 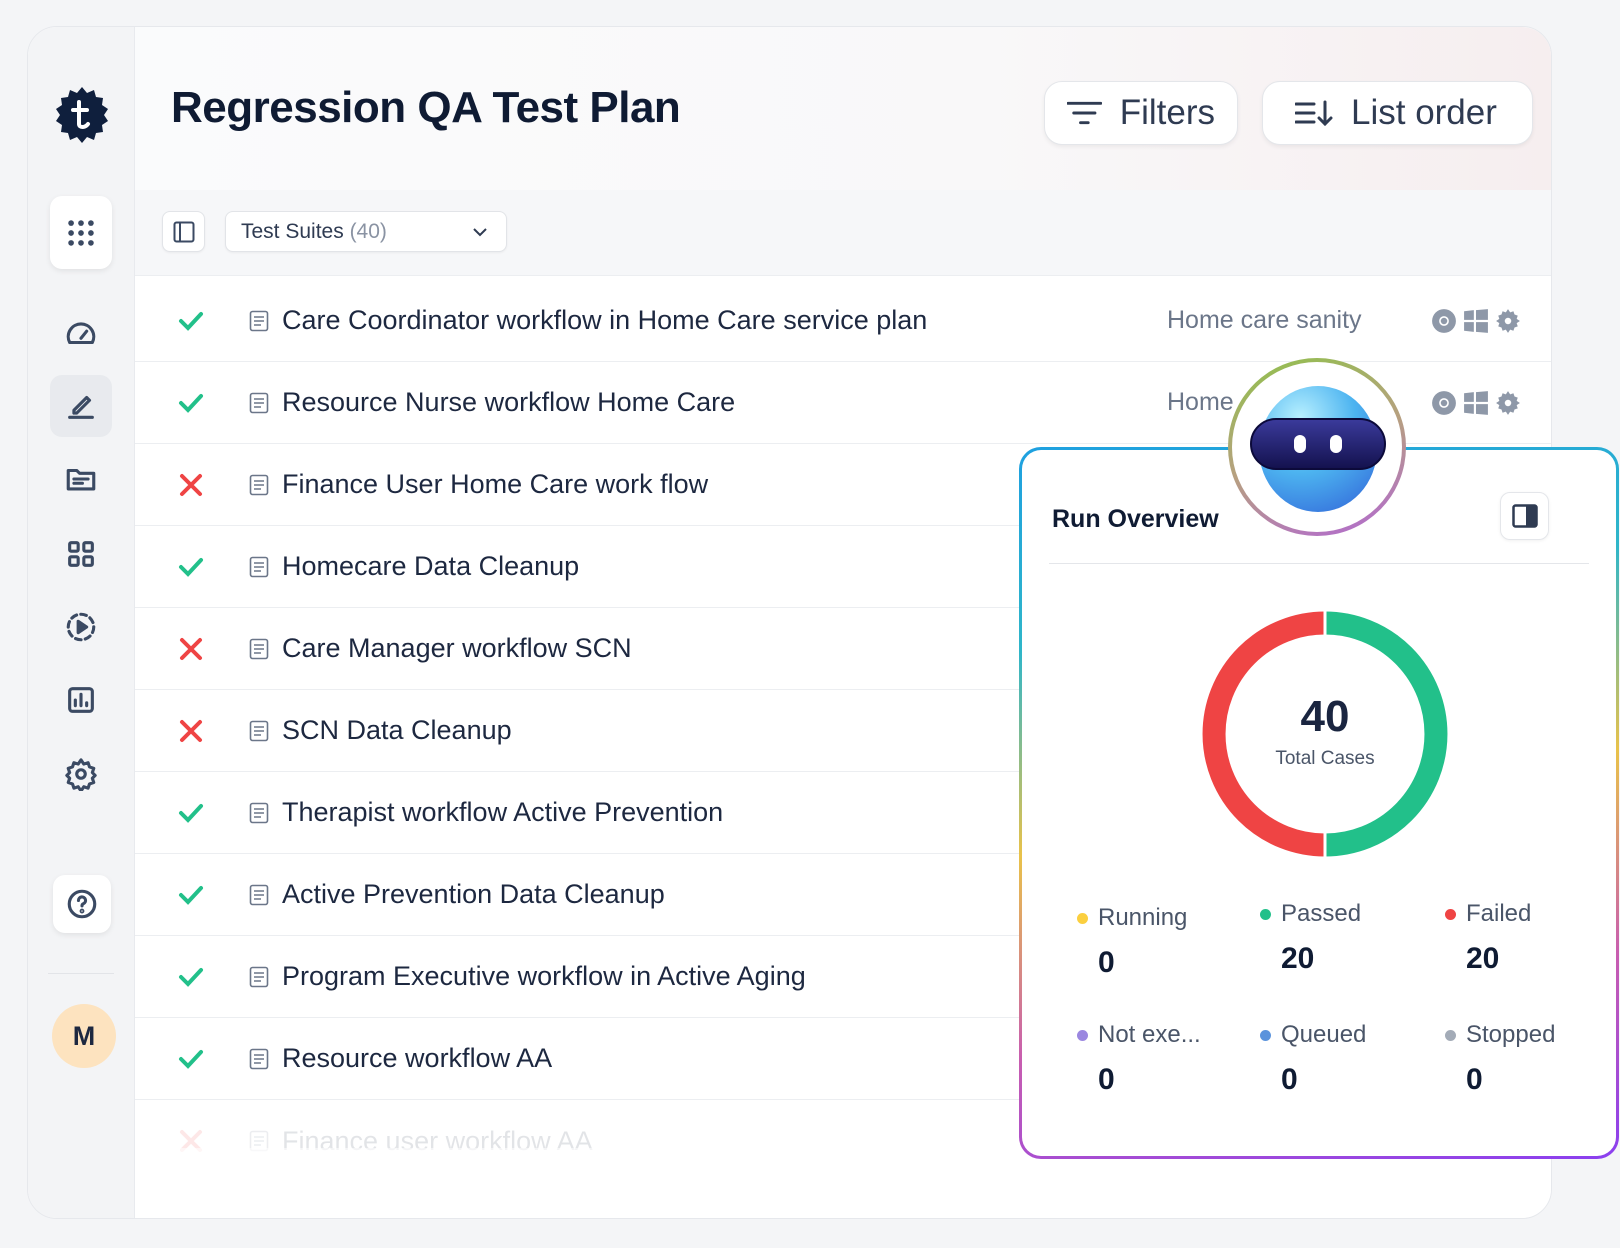 What do you see at coordinates (1476, 403) in the screenshot?
I see `windows-icon` at bounding box center [1476, 403].